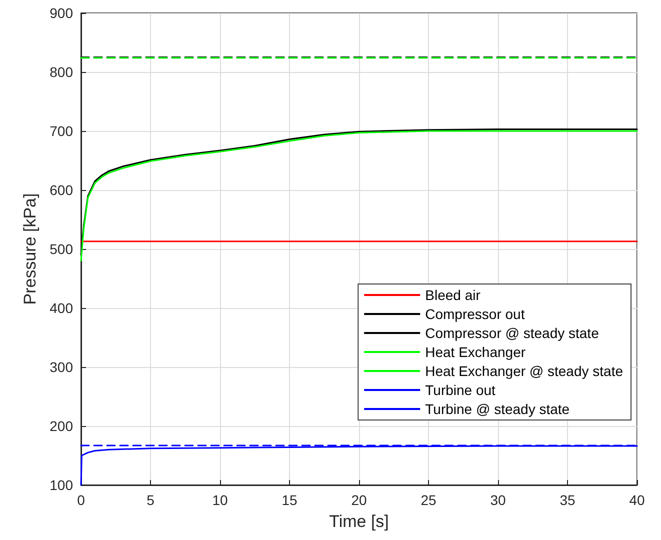  I want to click on y-tick-label: 800, so click(62, 72).